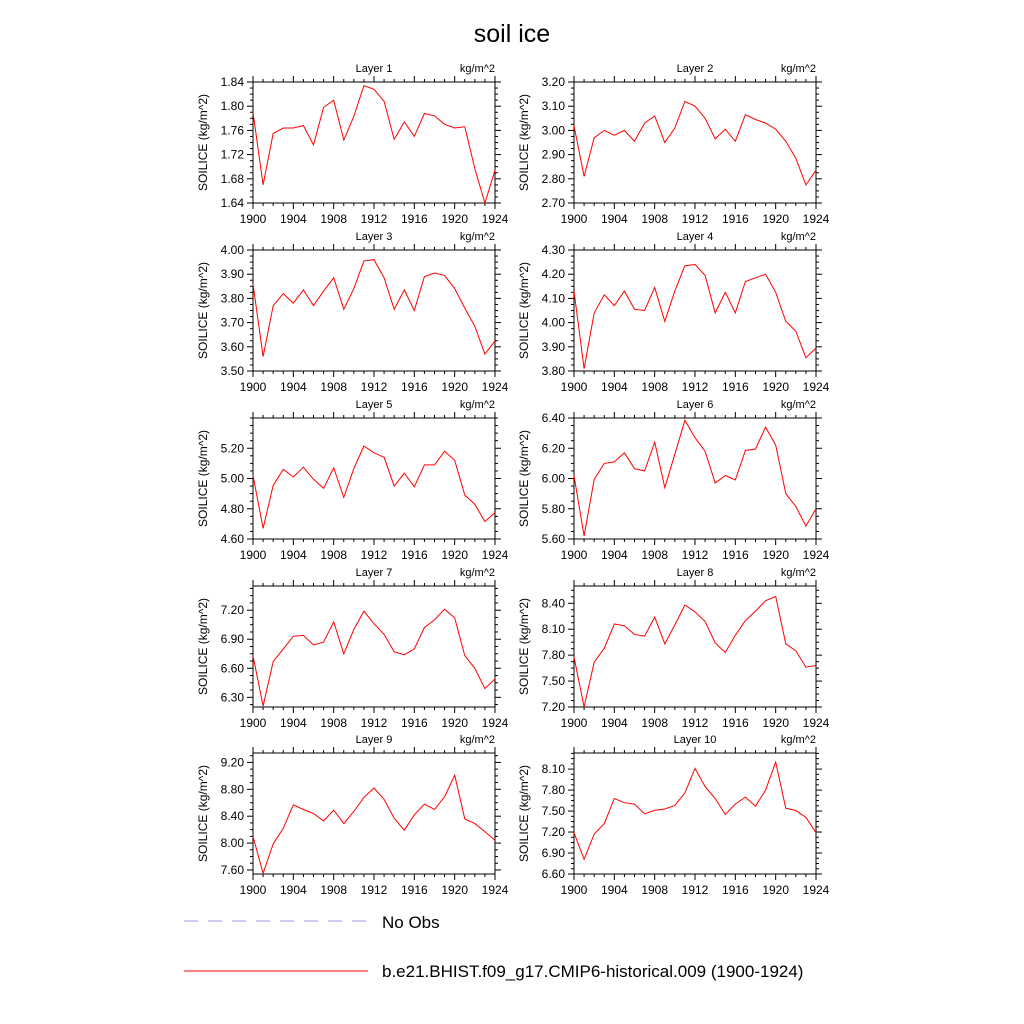 This screenshot has width=1024, height=1024. What do you see at coordinates (233, 106) in the screenshot?
I see `y-tick-label: 1.80` at bounding box center [233, 106].